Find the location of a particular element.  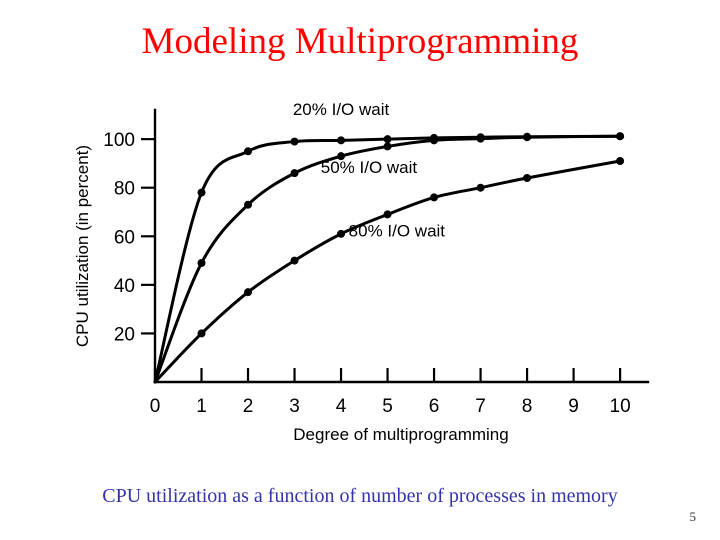

x-tick-label: 6 is located at coordinates (434, 406).